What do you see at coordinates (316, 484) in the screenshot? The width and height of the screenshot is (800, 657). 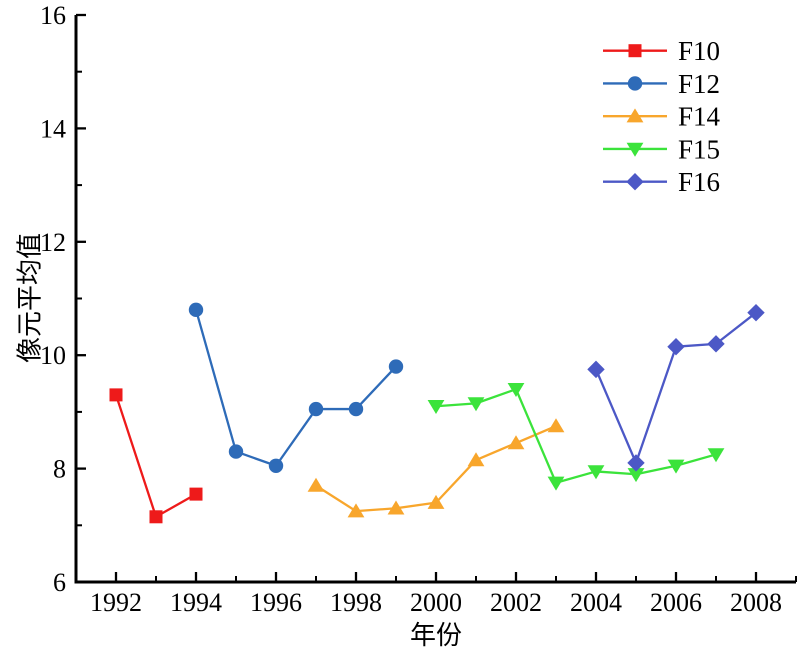 I see `data-point-F14-1997` at bounding box center [316, 484].